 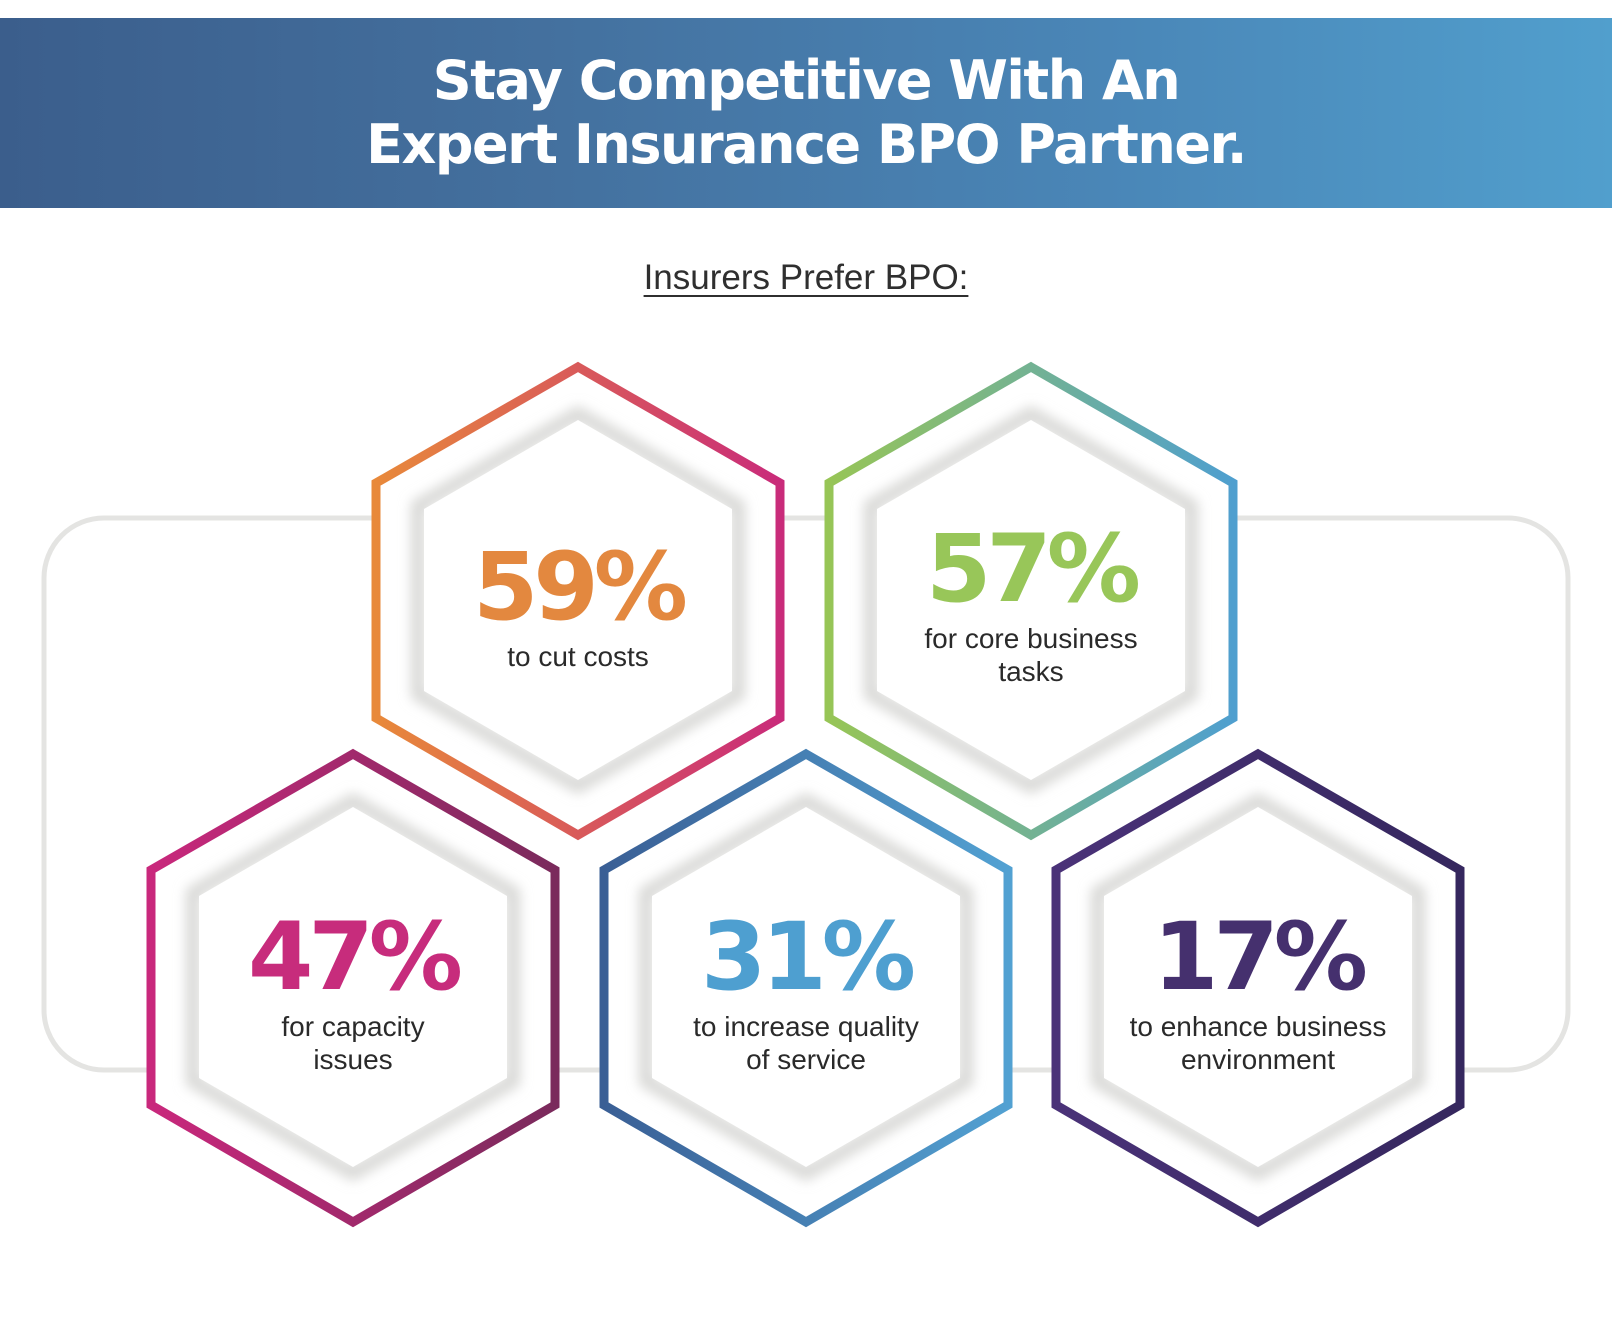 What do you see at coordinates (1258, 1059) in the screenshot?
I see `stat-label-line2: environment` at bounding box center [1258, 1059].